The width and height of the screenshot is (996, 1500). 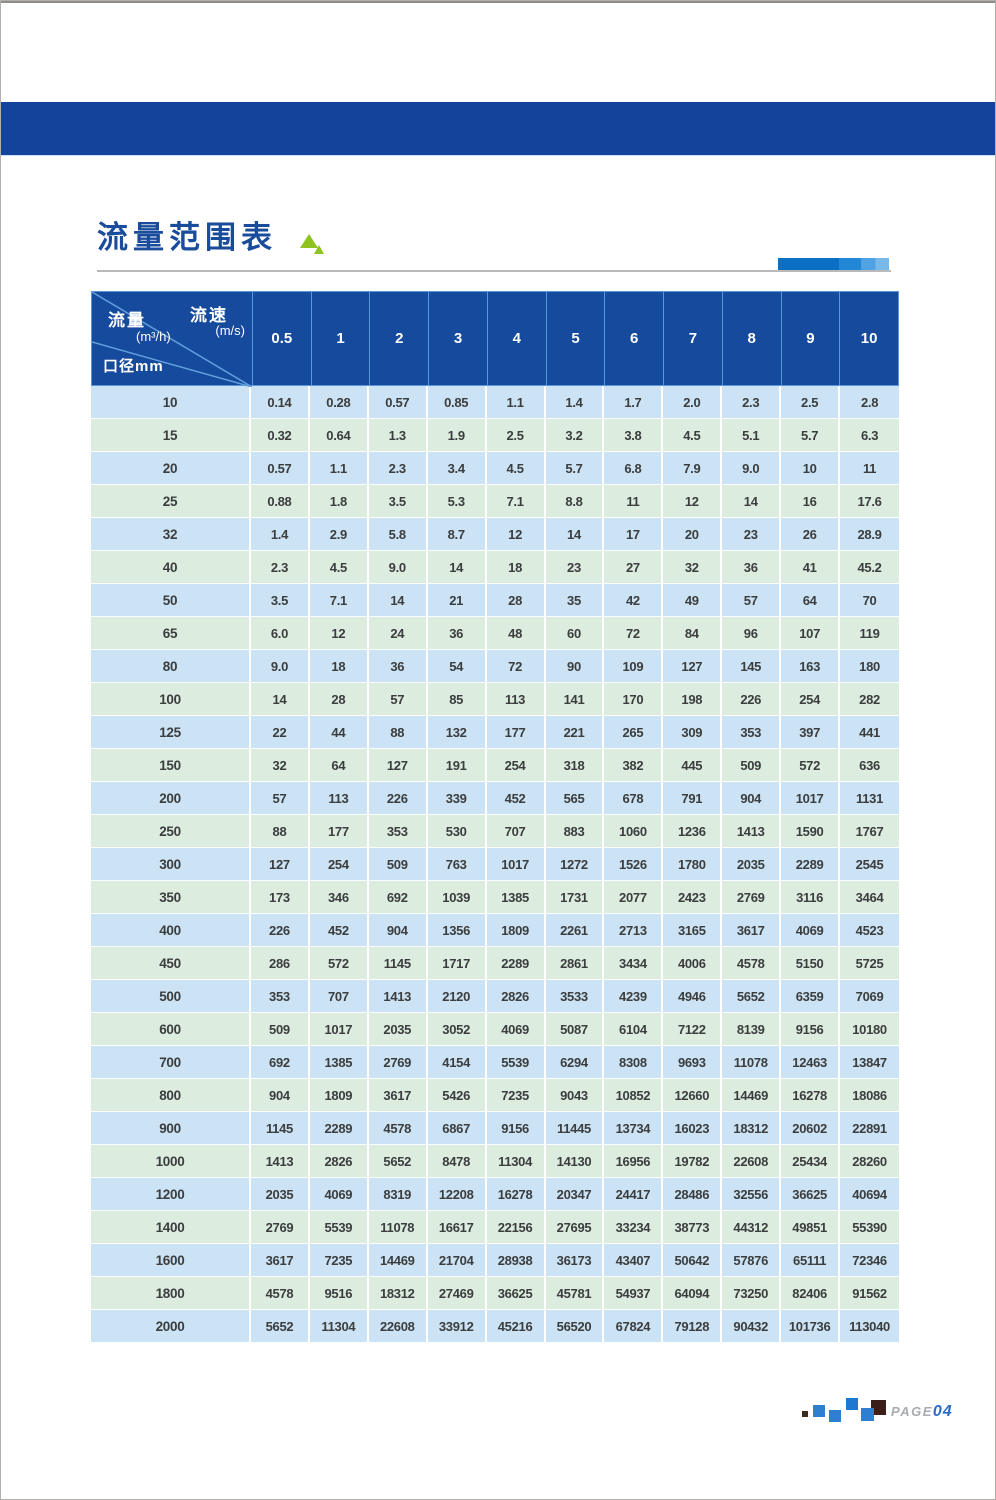 What do you see at coordinates (805, 1414) in the screenshot?
I see `footer-square-dark-small` at bounding box center [805, 1414].